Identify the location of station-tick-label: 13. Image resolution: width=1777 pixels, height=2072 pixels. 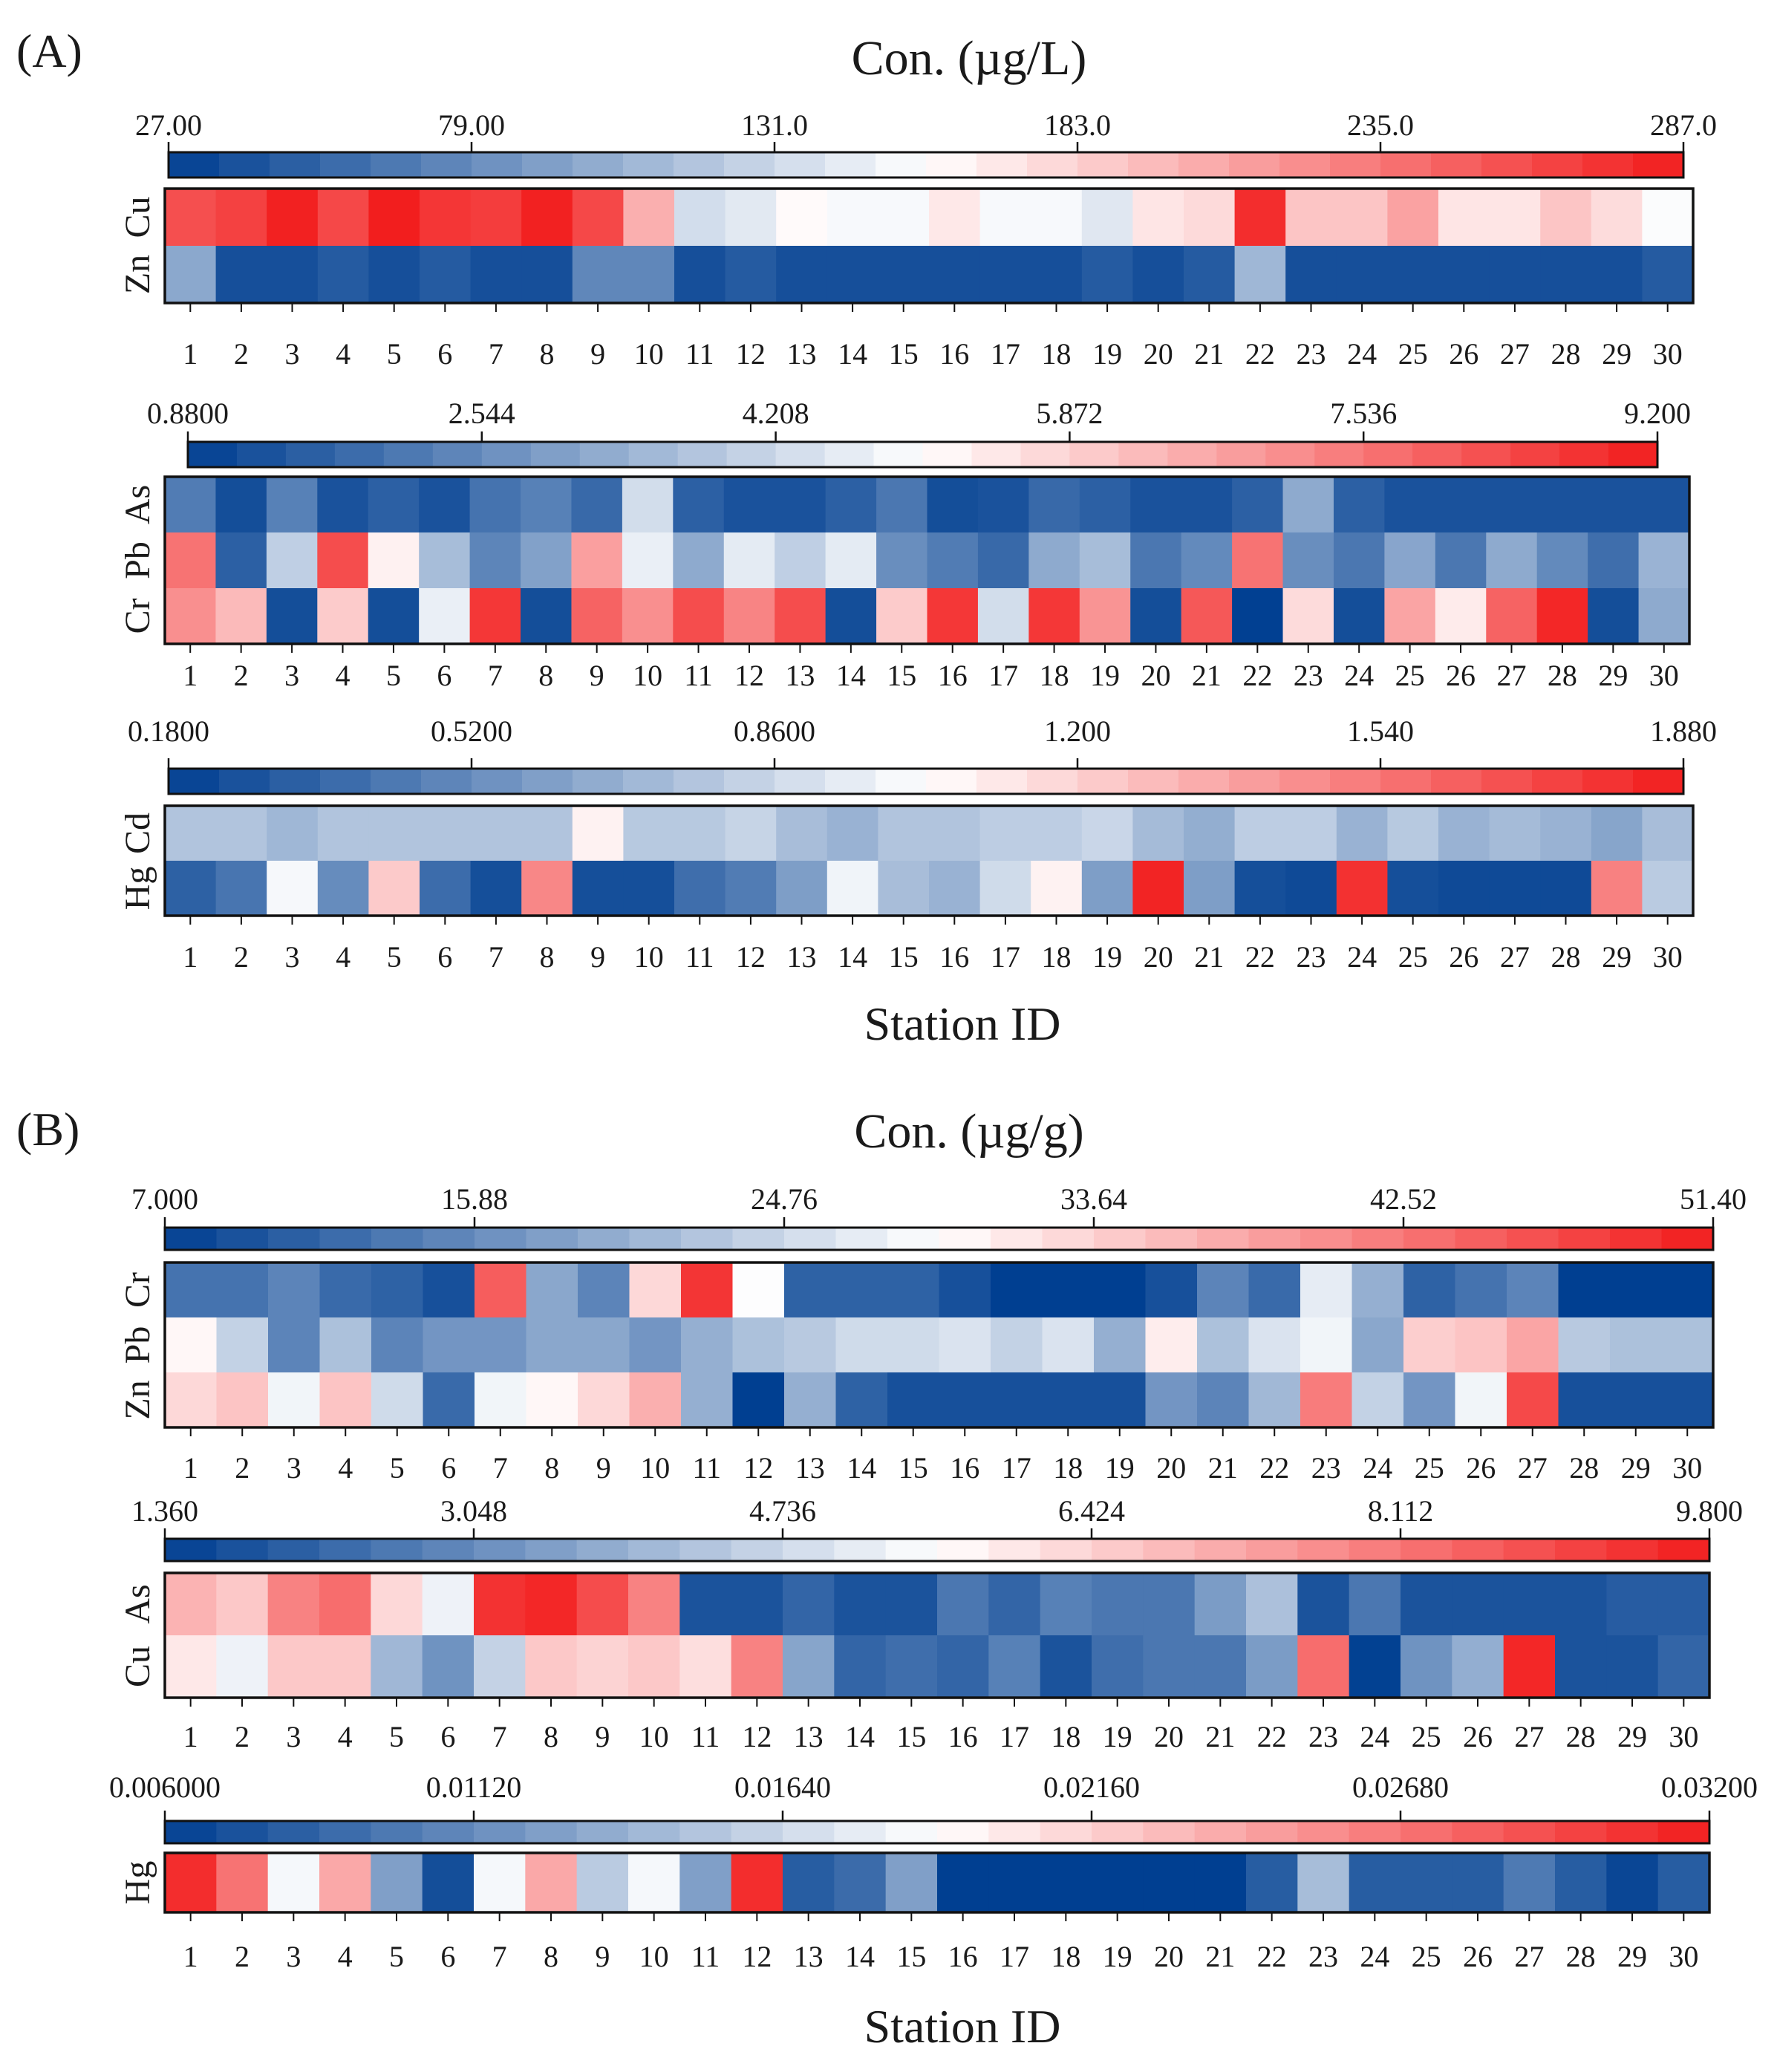
(810, 1468).